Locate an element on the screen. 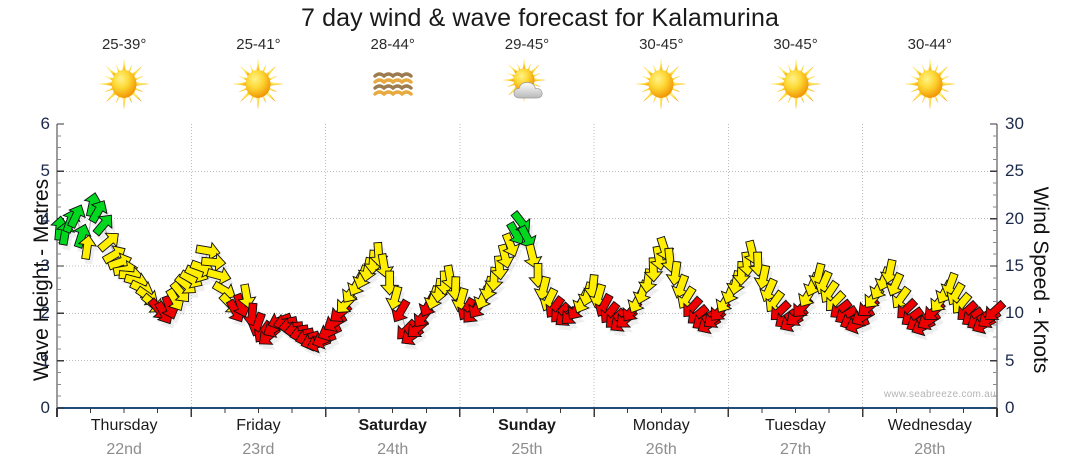  x-axis-label-sunday: Sunday 25th is located at coordinates (527, 443).